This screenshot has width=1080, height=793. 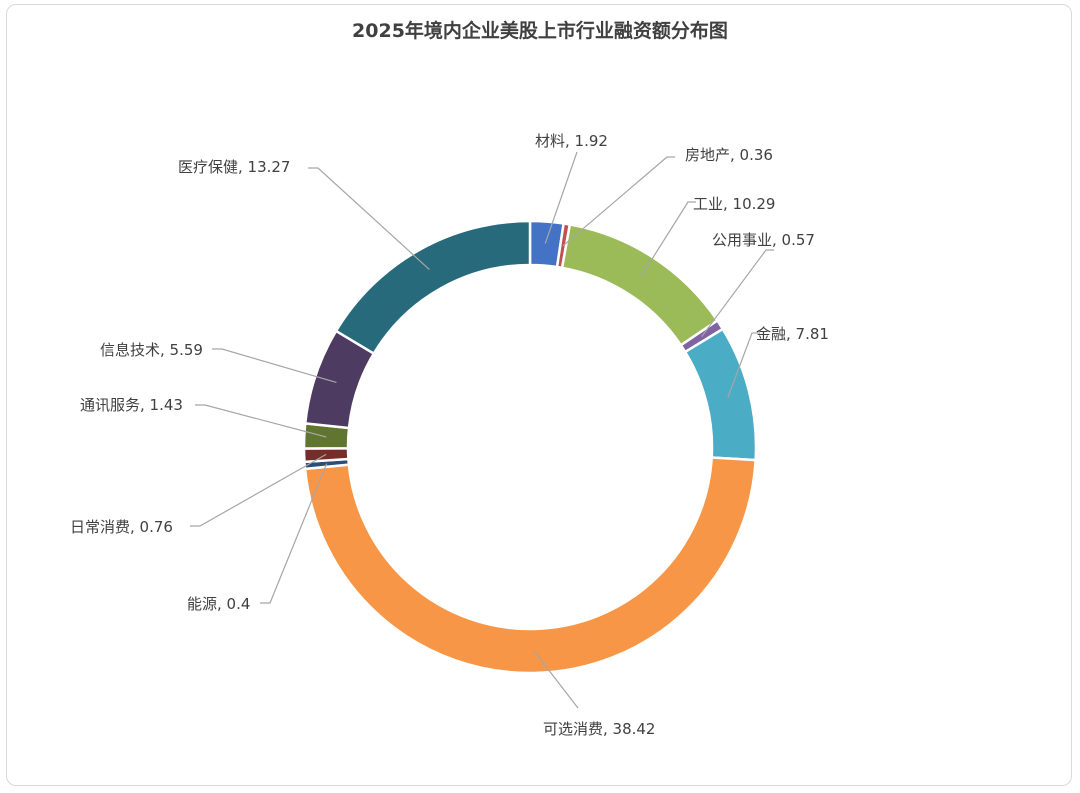 I want to click on data-label-consumer-discretionary: 可选消费, 38.42, so click(x=599, y=729).